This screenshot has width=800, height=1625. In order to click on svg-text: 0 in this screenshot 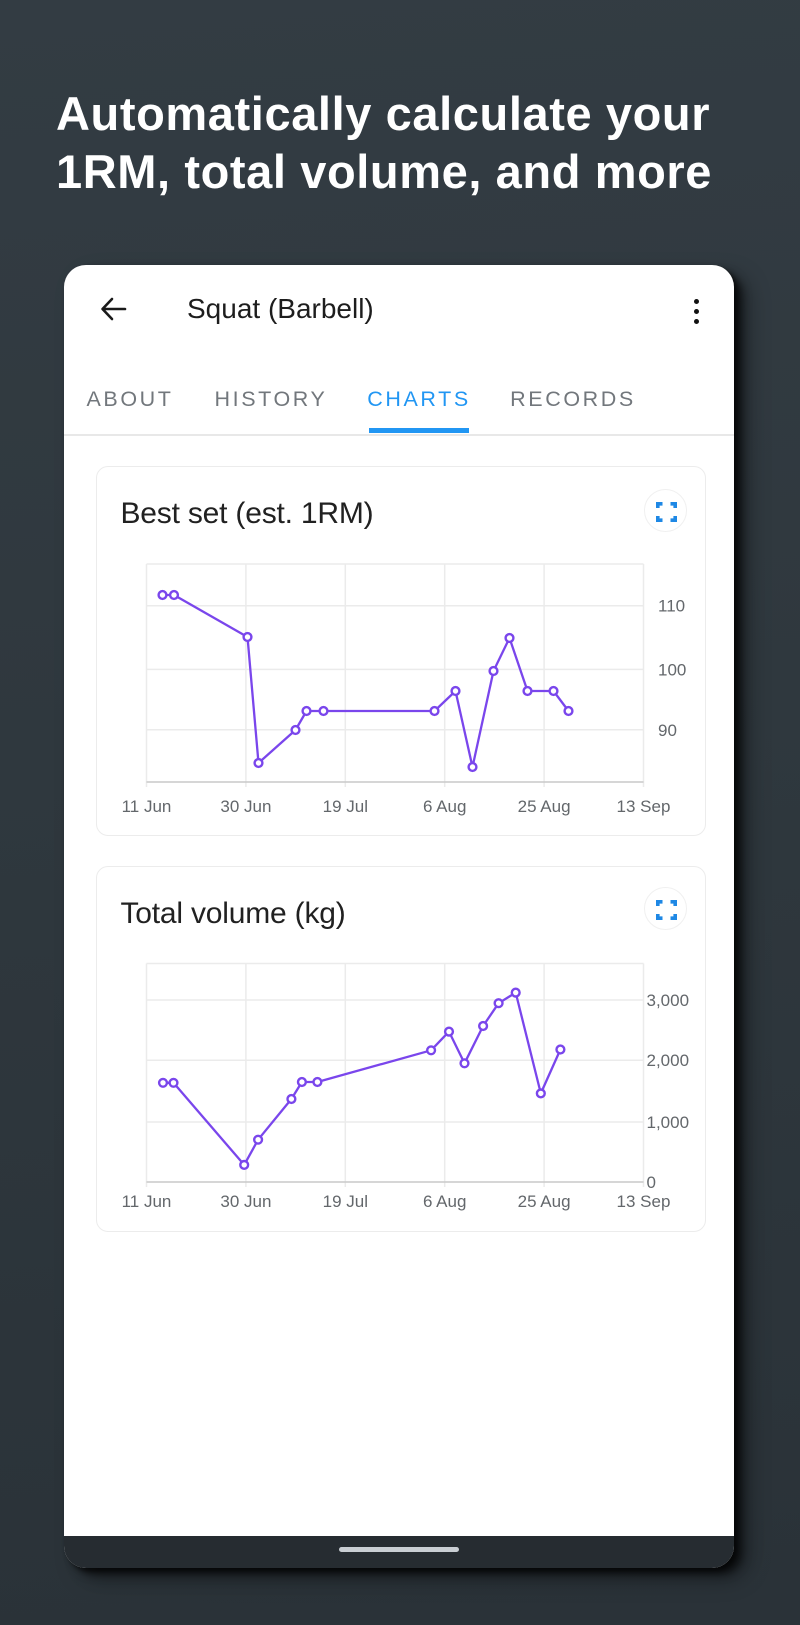, I will do `click(650, 1182)`.